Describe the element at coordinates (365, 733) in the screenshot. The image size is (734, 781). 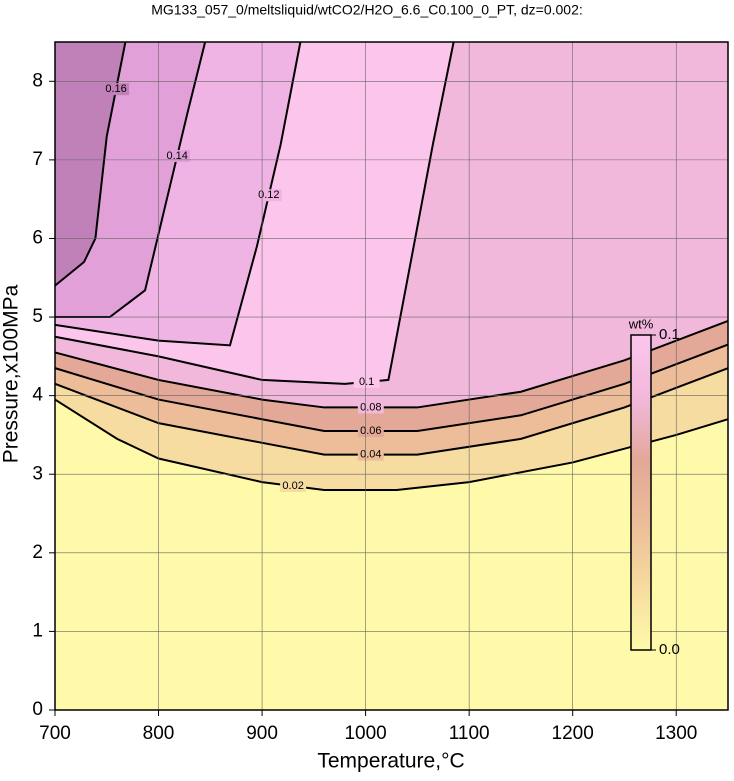
I see `x-tick-label: 1000` at that location.